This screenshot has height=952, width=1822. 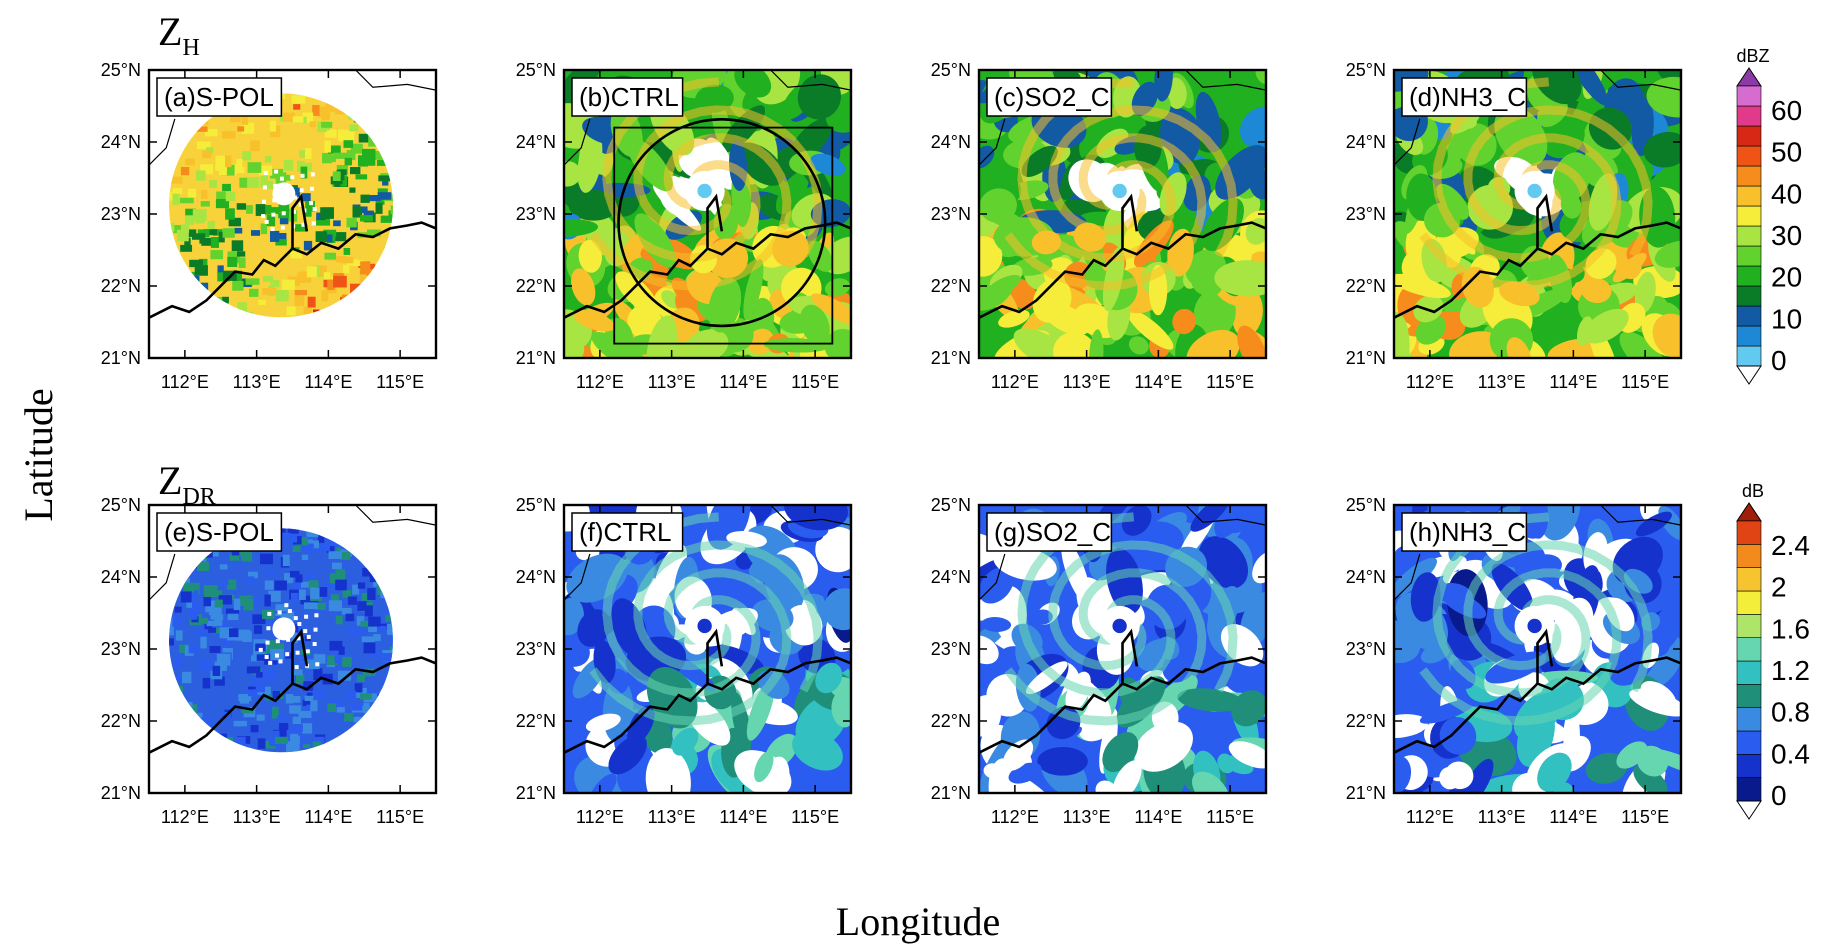 I want to click on svg-text: (g)SO2_C, so click(x=1052, y=532).